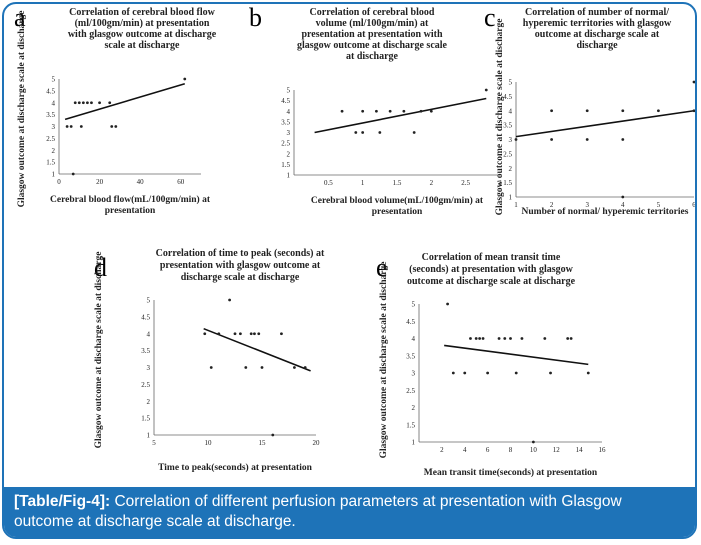  I want to click on chart-title-a: Correlation of cerebral blood flow, so click(142, 12).